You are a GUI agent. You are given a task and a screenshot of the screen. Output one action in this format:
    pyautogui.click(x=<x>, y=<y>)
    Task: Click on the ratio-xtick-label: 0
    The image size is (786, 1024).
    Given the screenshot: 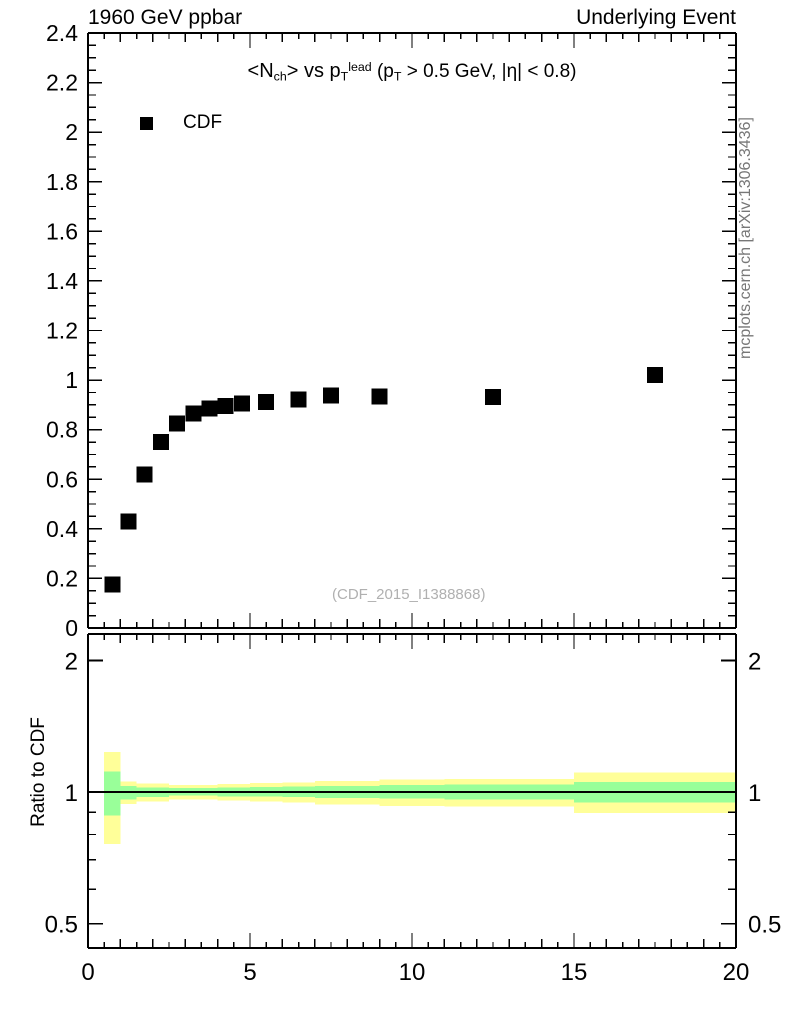 What is the action you would take?
    pyautogui.click(x=87, y=972)
    